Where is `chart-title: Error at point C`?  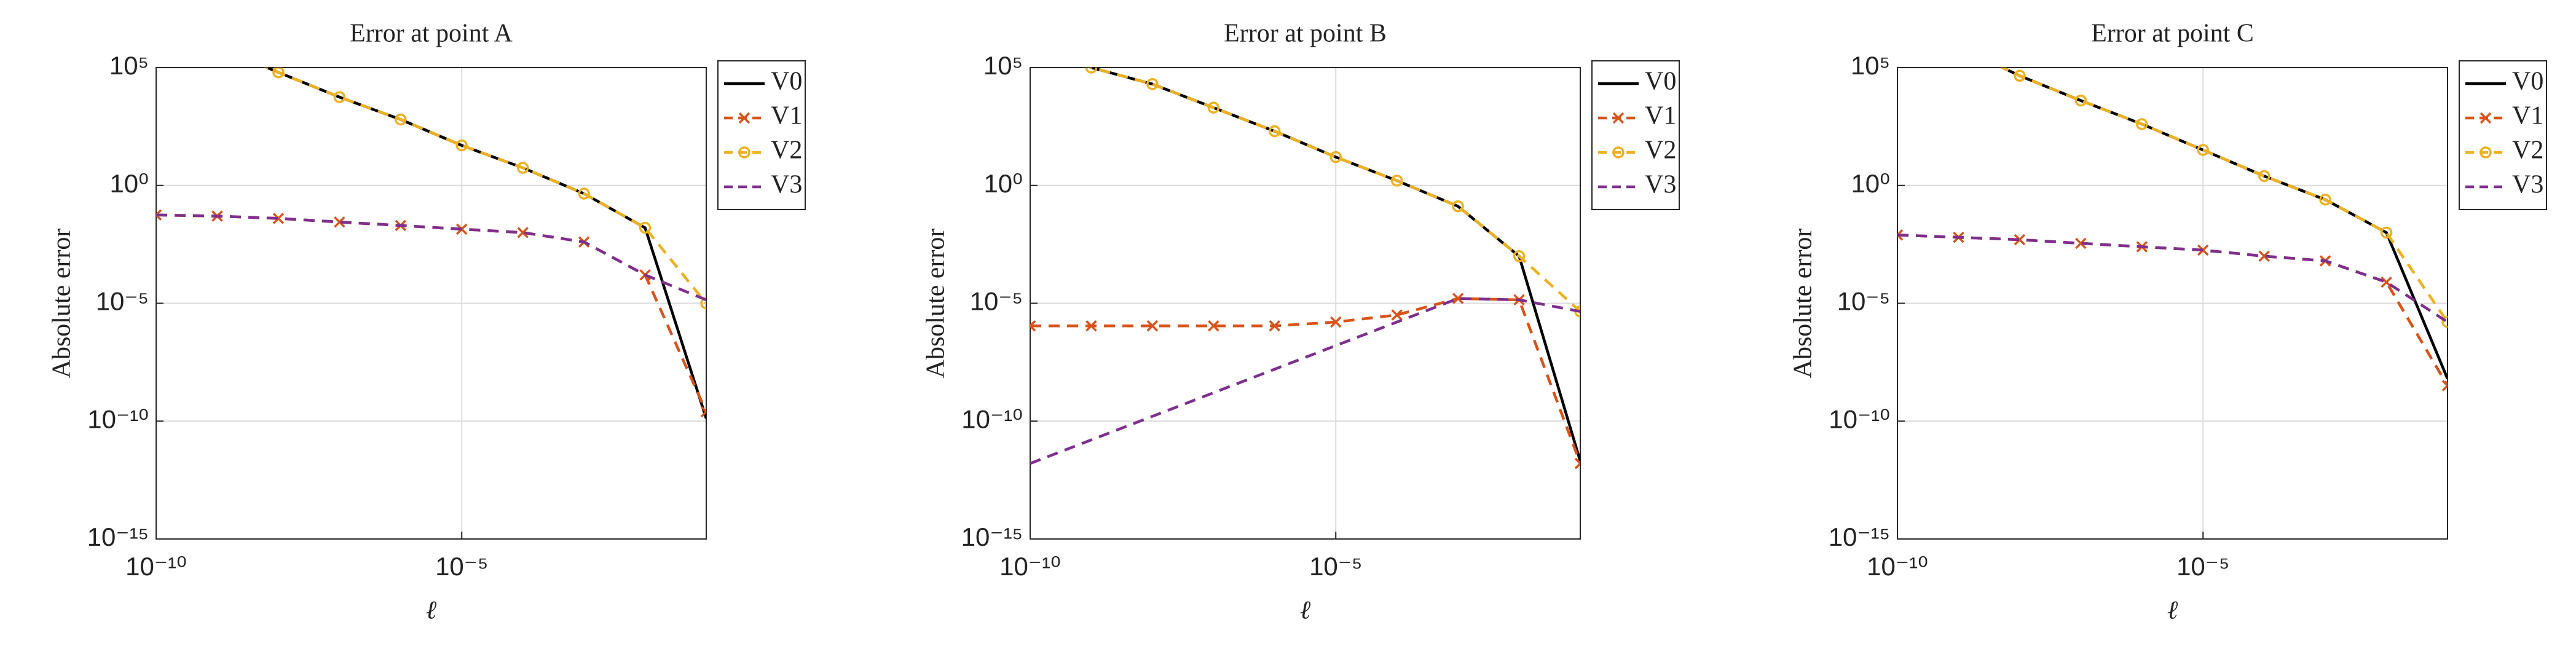 chart-title: Error at point C is located at coordinates (2173, 34).